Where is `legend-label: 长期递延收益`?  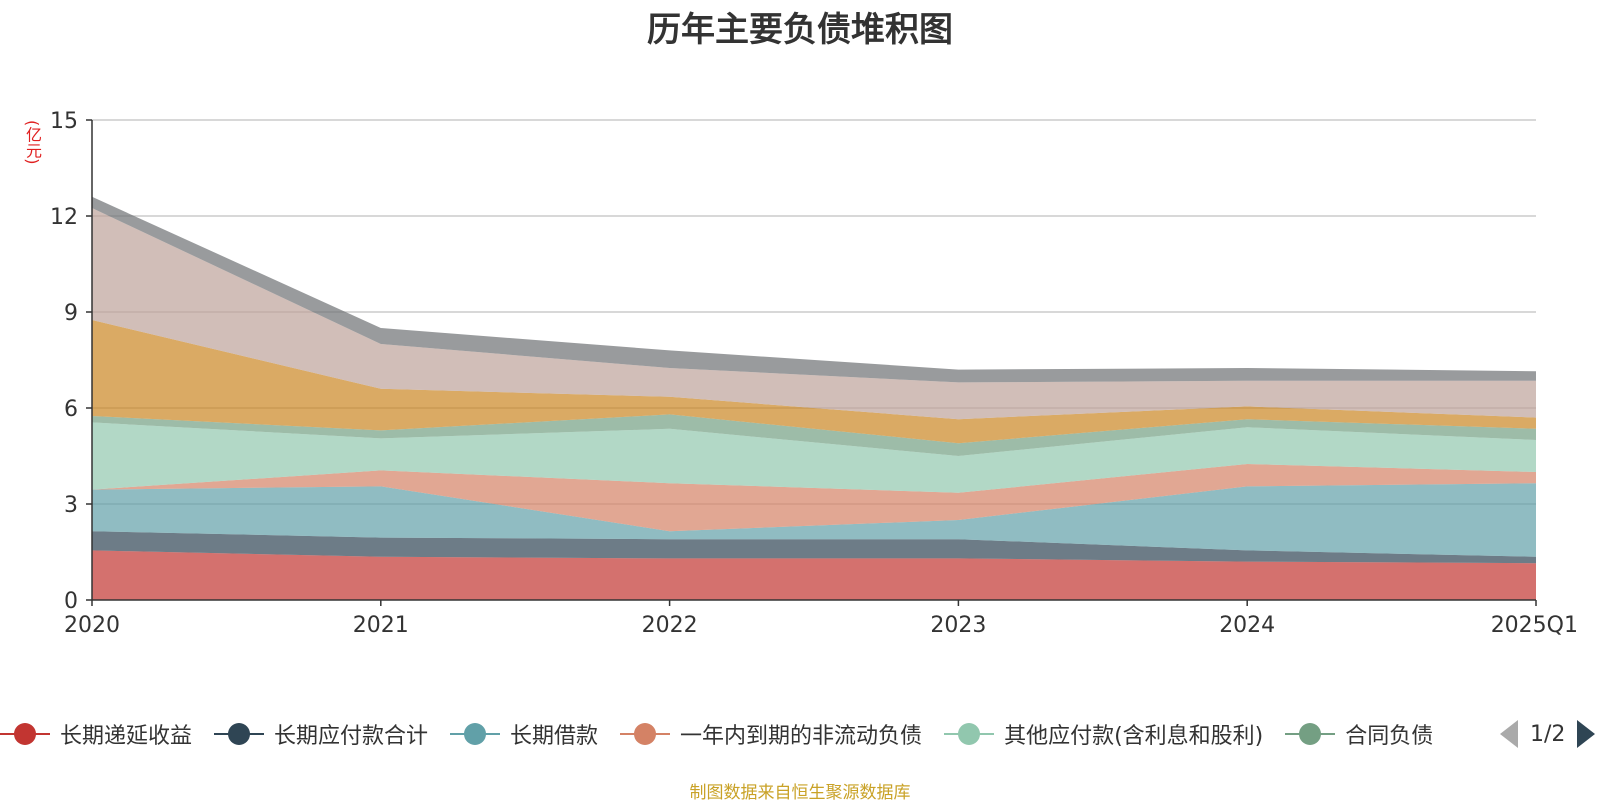
legend-label: 长期递延收益 is located at coordinates (126, 736).